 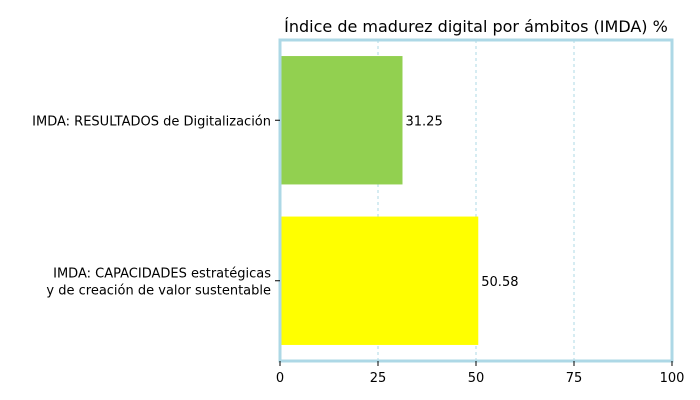 What do you see at coordinates (476, 378) in the screenshot?
I see `x-tick-label: 50` at bounding box center [476, 378].